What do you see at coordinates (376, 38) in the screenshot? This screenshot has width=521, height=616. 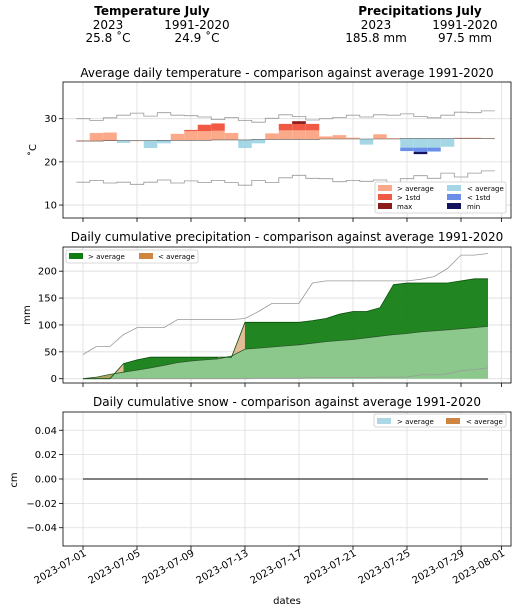 I see `precipitation-summary-year-value: 185.8 mm` at bounding box center [376, 38].